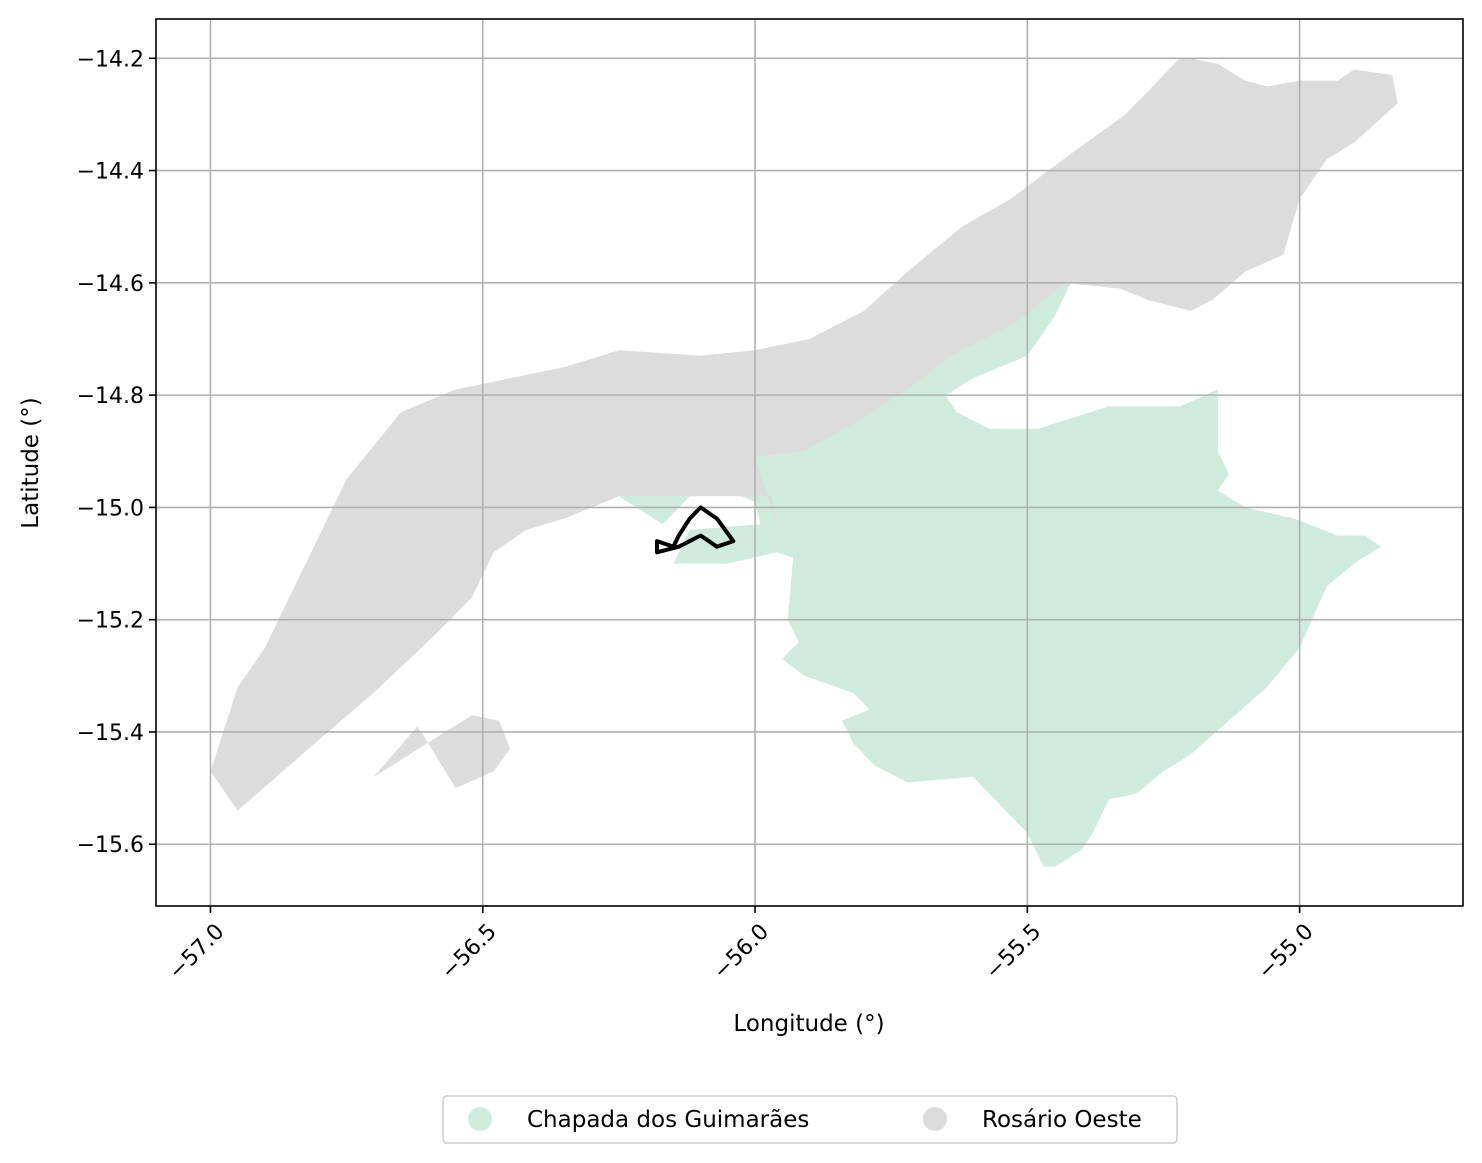 Image resolution: width=1482 pixels, height=1163 pixels. I want to click on legend: Chapada dos Guimarães Rosário Oeste, so click(810, 1119).